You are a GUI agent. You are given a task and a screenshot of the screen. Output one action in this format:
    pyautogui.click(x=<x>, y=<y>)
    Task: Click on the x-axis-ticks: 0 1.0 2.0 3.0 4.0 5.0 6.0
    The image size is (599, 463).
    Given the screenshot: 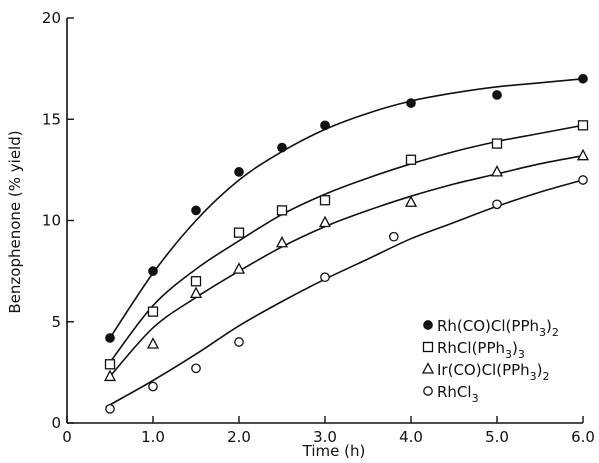 What is the action you would take?
    pyautogui.click(x=328, y=431)
    